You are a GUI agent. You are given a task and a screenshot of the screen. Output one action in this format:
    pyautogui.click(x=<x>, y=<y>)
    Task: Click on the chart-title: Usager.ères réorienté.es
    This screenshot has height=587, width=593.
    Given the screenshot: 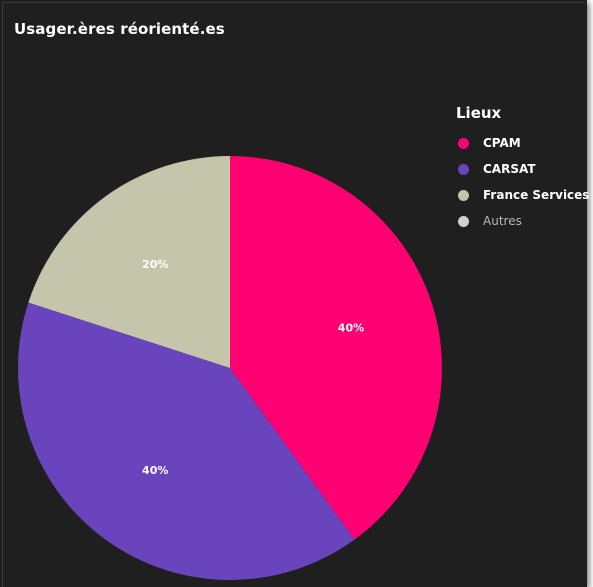 What is the action you would take?
    pyautogui.click(x=119, y=29)
    